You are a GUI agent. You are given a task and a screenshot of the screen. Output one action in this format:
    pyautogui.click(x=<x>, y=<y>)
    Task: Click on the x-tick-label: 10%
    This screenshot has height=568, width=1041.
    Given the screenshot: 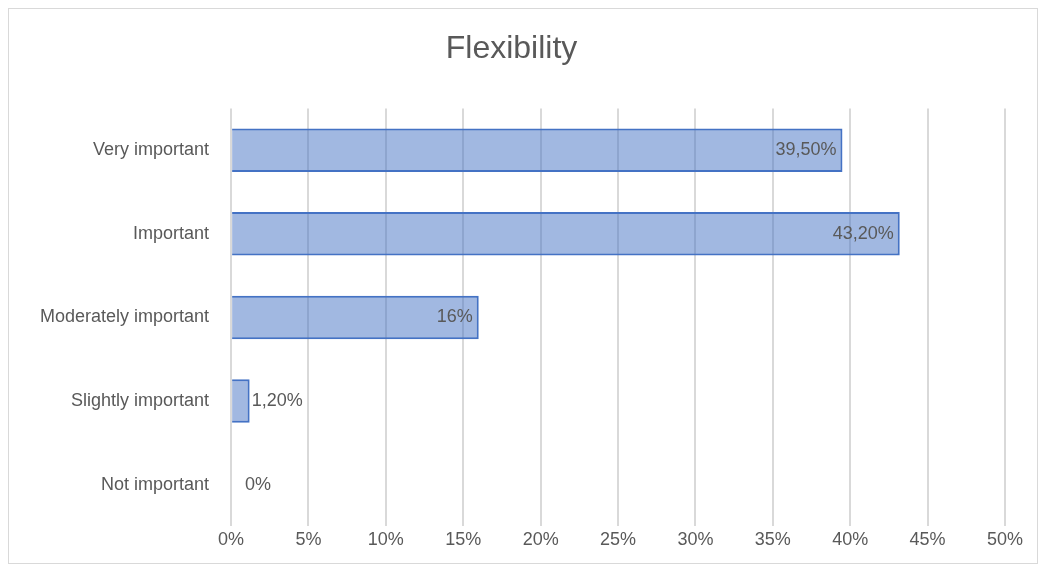 What is the action you would take?
    pyautogui.click(x=385, y=539)
    